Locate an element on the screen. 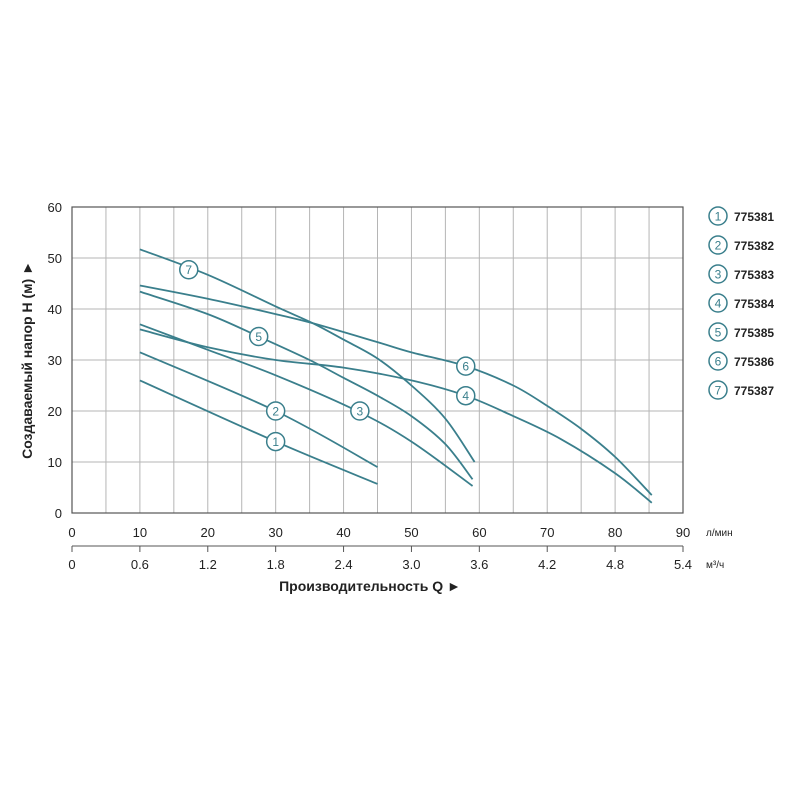 Image resolution: width=800 pixels, height=805 pixels. curve-marker-number: 7 is located at coordinates (188, 270).